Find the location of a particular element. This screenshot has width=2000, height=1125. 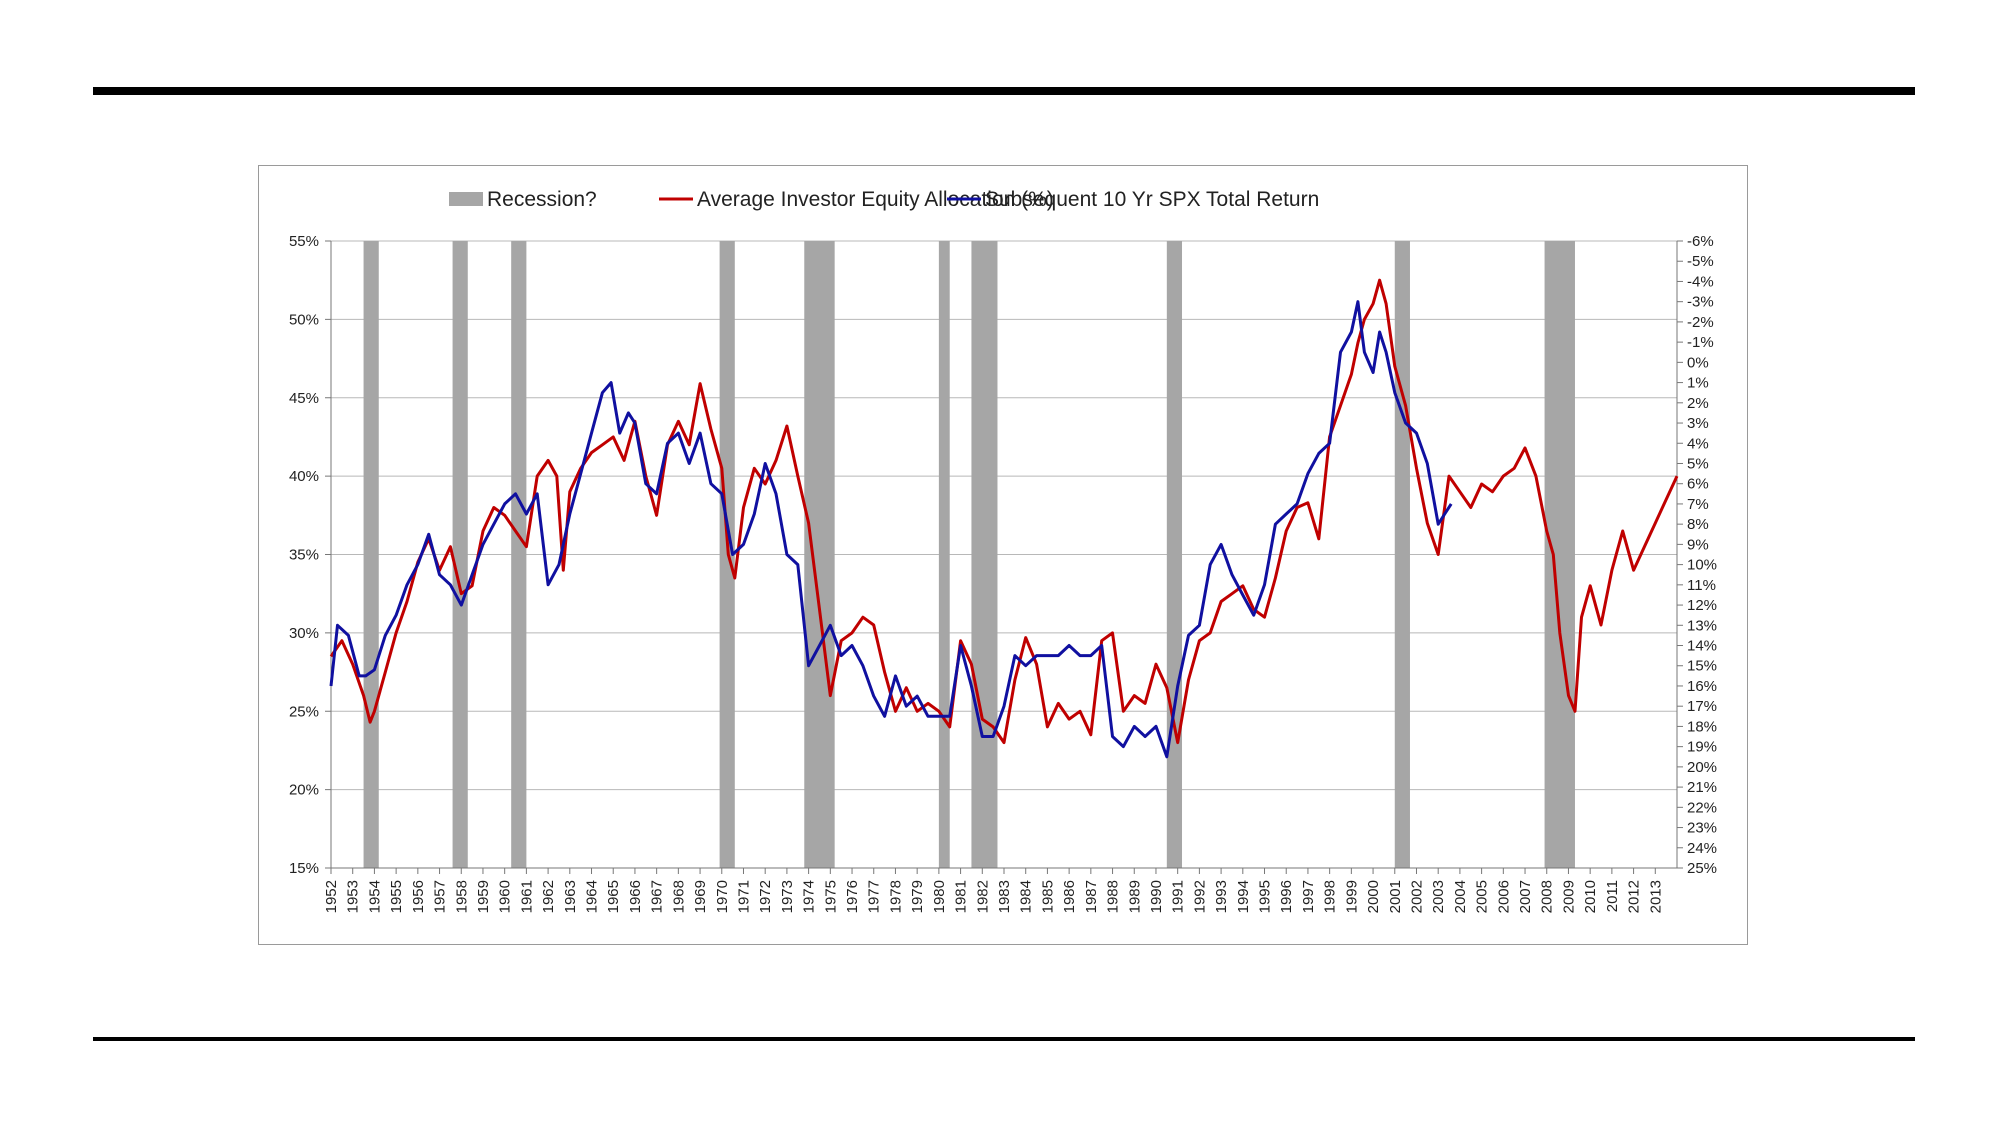

x-tick-label: 1954 is located at coordinates (374, 896).